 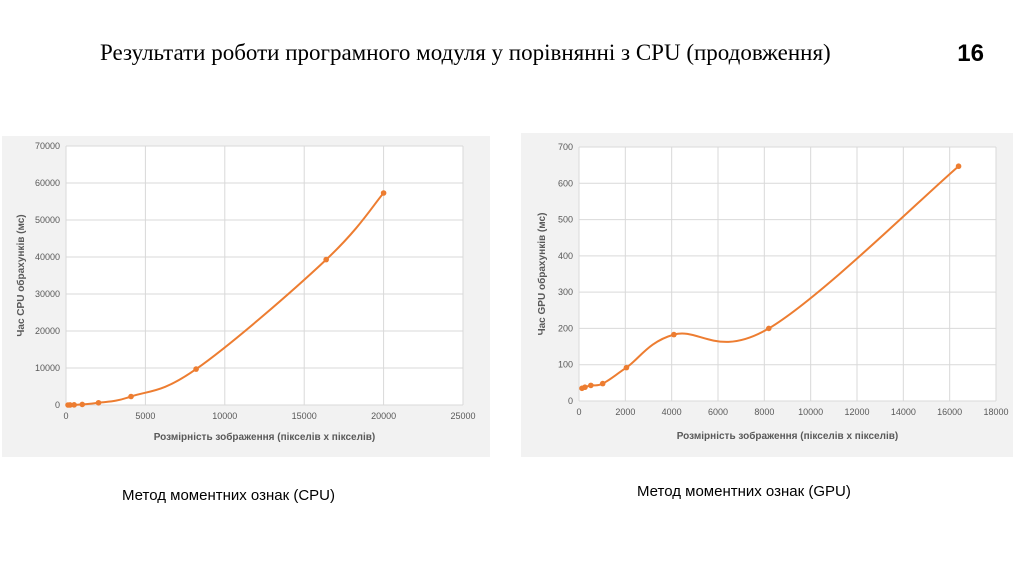 I want to click on y-tick-label: 400, so click(x=565, y=256).